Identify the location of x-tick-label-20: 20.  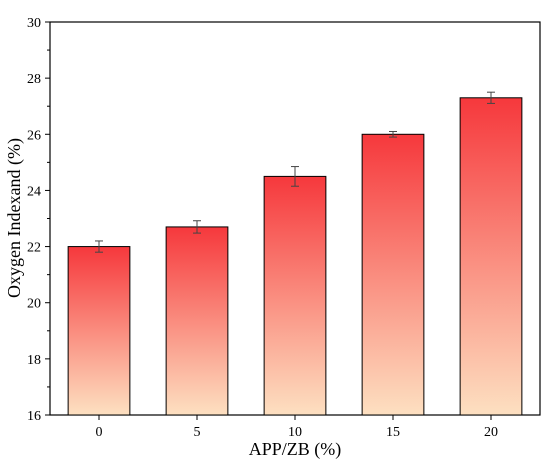
(491, 432).